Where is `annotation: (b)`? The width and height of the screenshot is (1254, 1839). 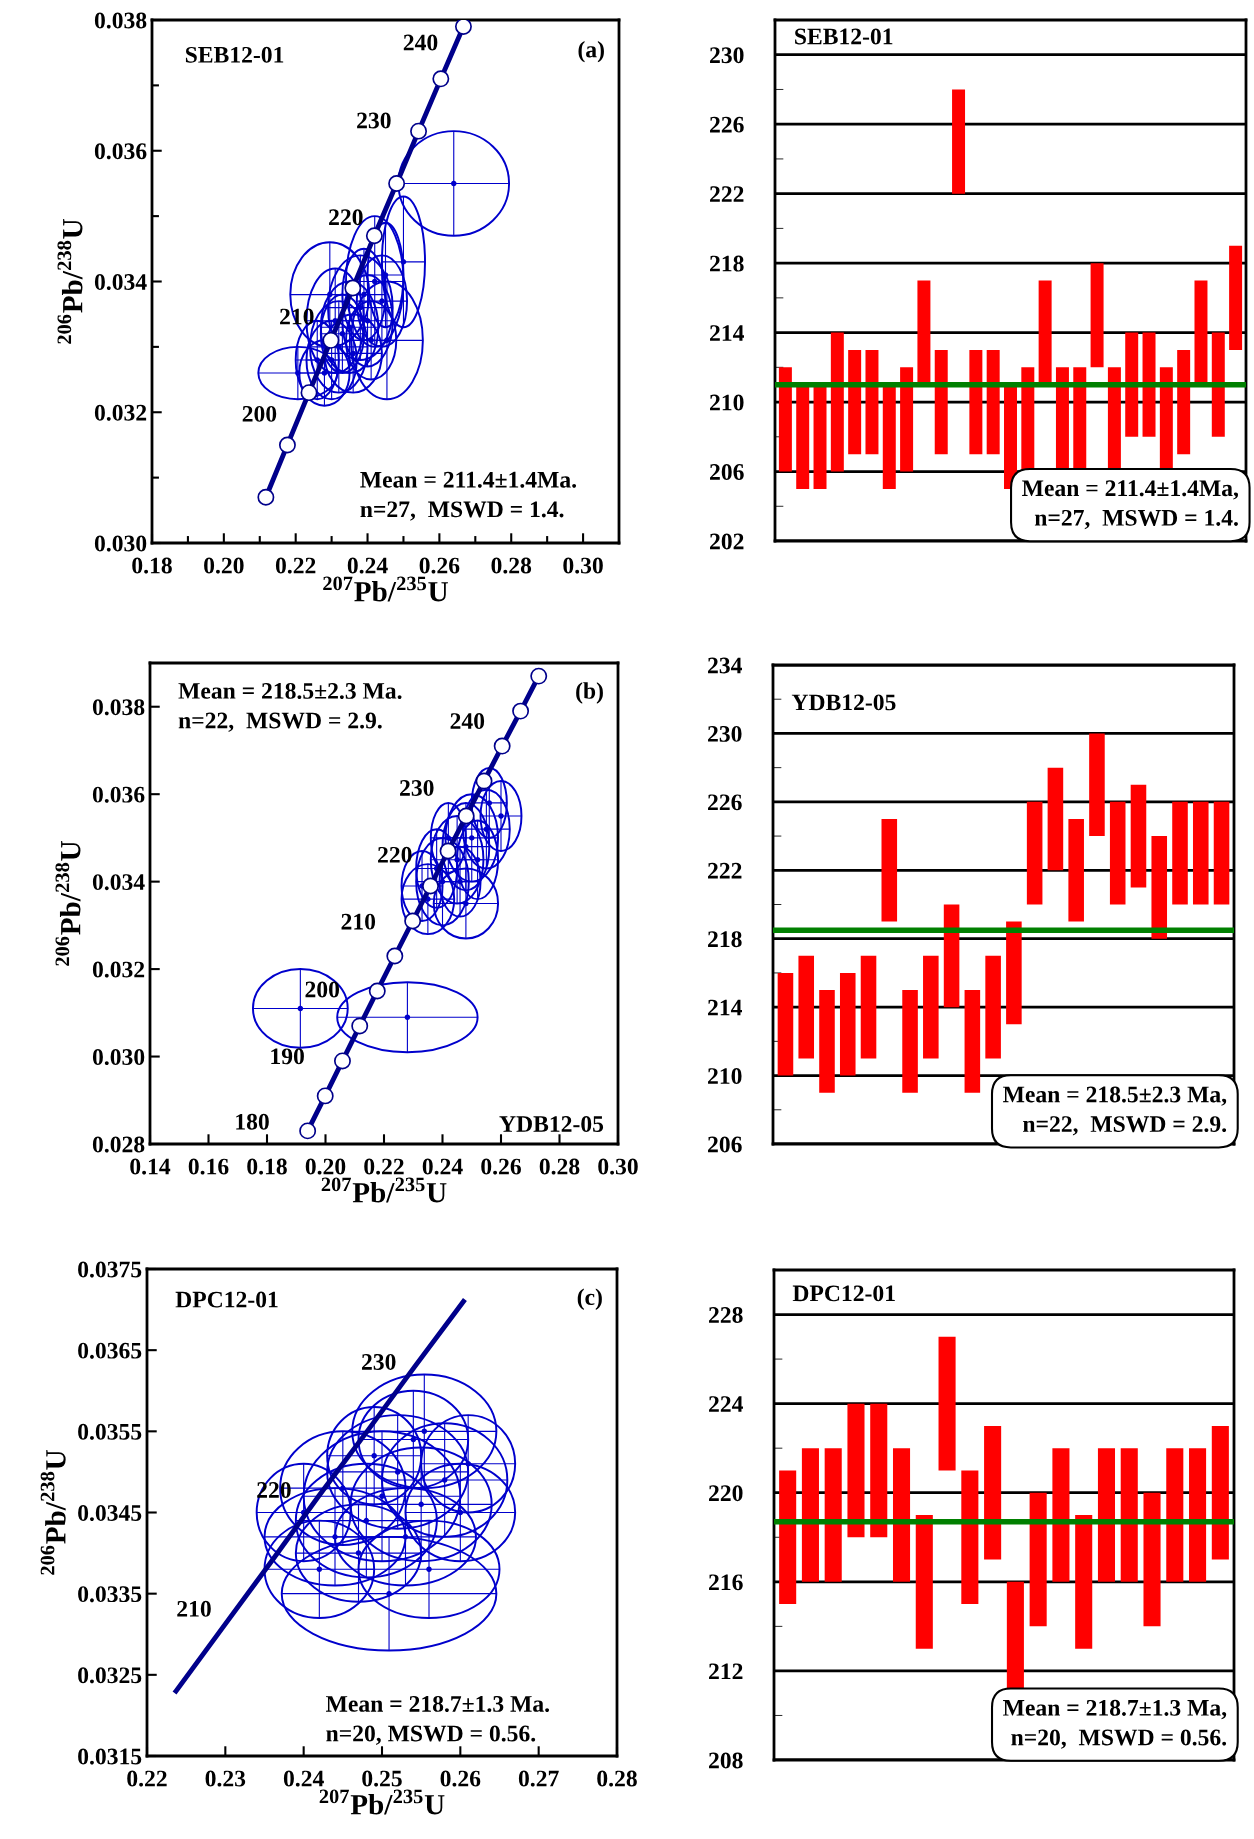
annotation: (b) is located at coordinates (589, 693).